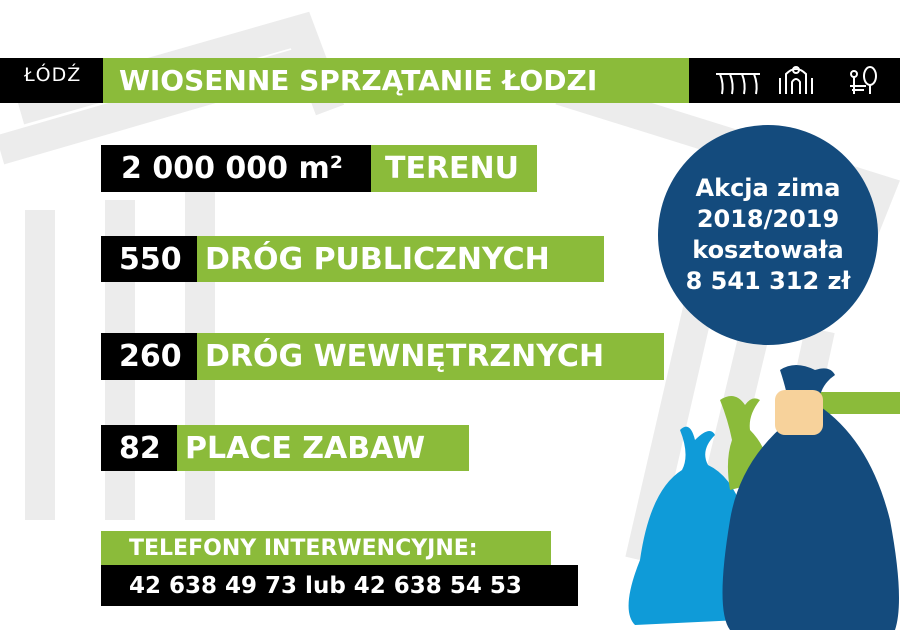 The height and width of the screenshot is (640, 900). I want to click on light-blue-bag, so click(689, 525).